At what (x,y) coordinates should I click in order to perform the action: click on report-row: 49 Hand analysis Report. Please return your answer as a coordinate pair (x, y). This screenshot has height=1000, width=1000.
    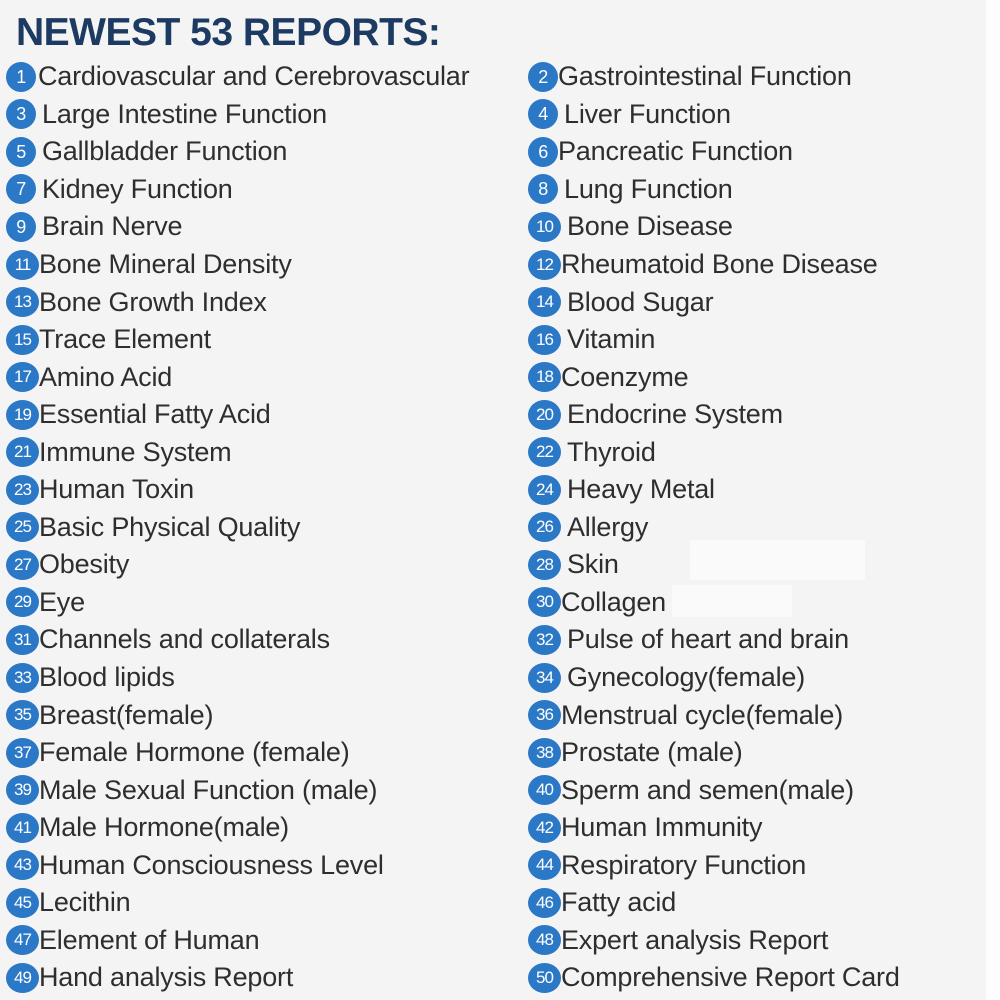
    Looking at the image, I should click on (266, 978).